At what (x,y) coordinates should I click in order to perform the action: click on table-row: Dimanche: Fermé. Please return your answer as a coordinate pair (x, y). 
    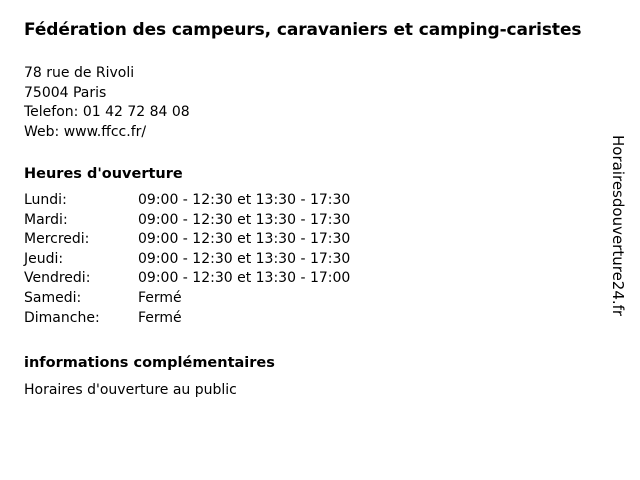
    Looking at the image, I should click on (187, 319).